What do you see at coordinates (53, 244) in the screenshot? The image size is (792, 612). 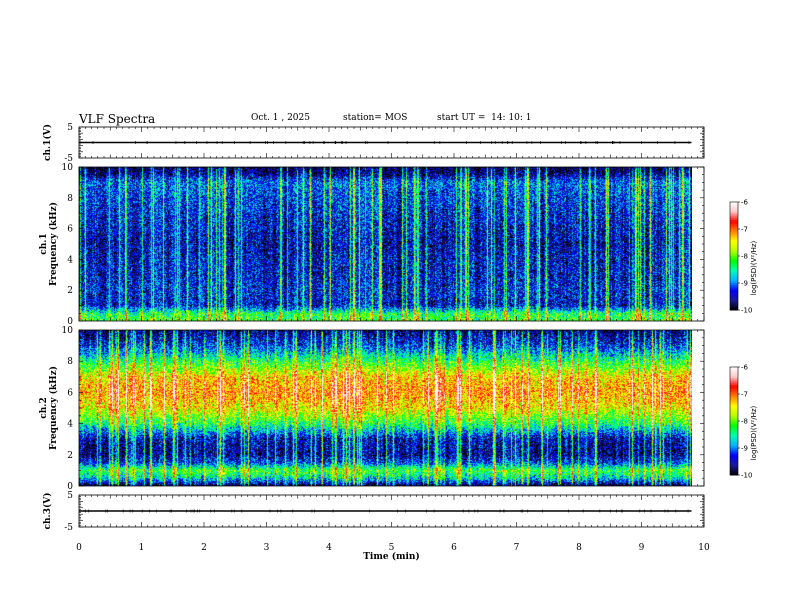 I see `ch1-spectrogram-ylabel-frequency: Frequency (kHz)` at bounding box center [53, 244].